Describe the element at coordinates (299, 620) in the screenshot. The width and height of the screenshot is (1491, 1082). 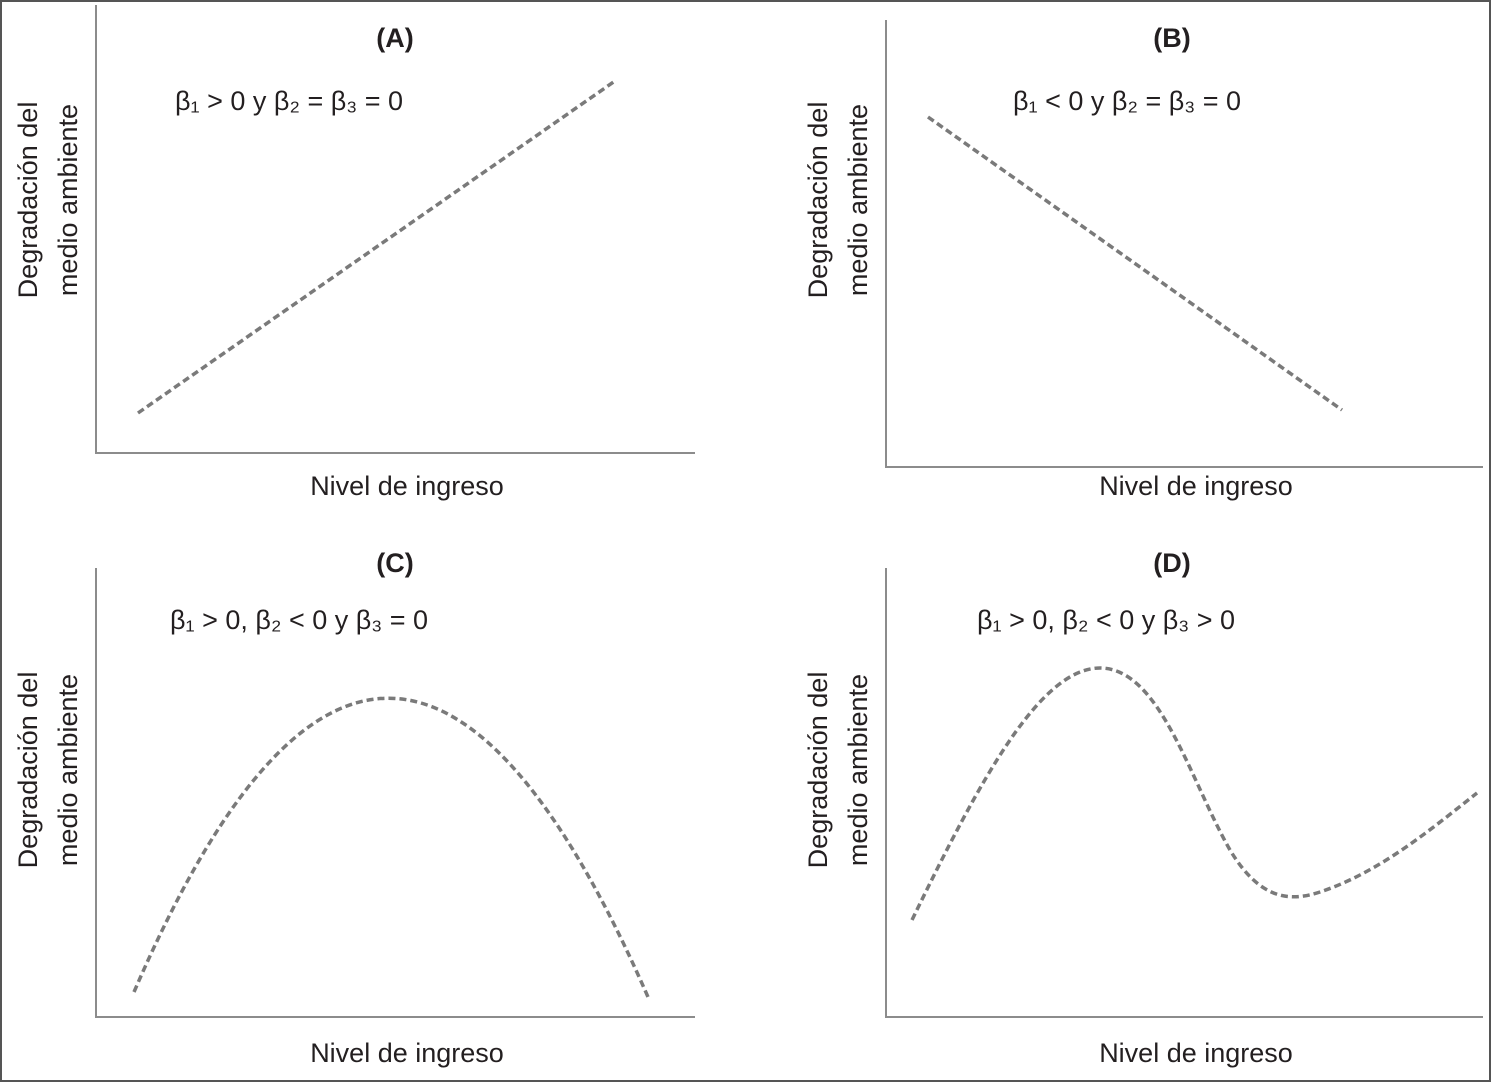
I see `annotation: β₁ > 0, β₂ < 0 y β₃ = 0` at that location.